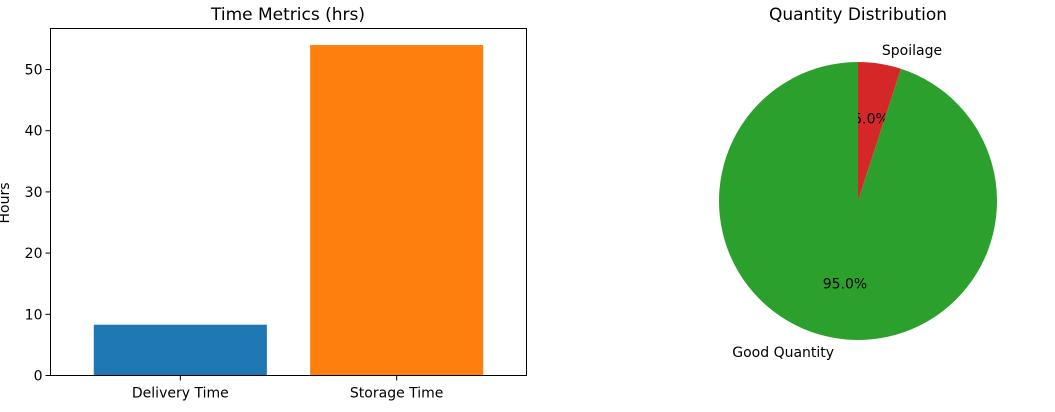 This screenshot has height=412, width=1055. Describe the element at coordinates (288, 388) in the screenshot. I see `x-axis-ticks: Delivery Time Storage Time` at that location.